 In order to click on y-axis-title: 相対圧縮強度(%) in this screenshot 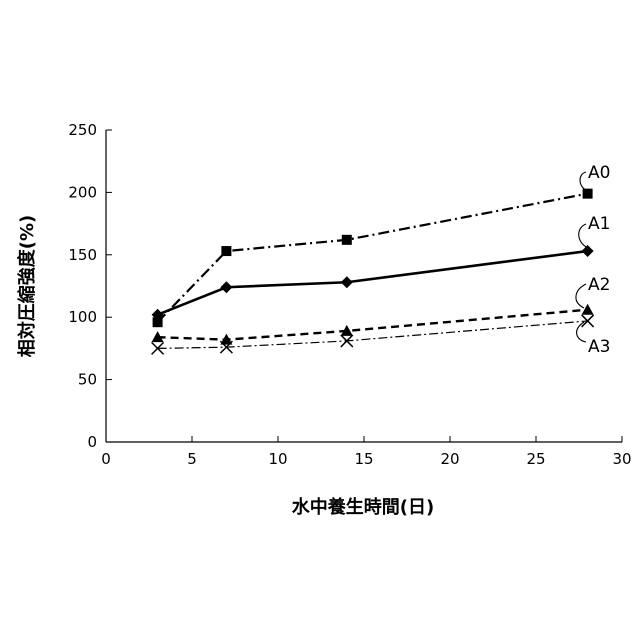, I will do `click(27, 286)`.